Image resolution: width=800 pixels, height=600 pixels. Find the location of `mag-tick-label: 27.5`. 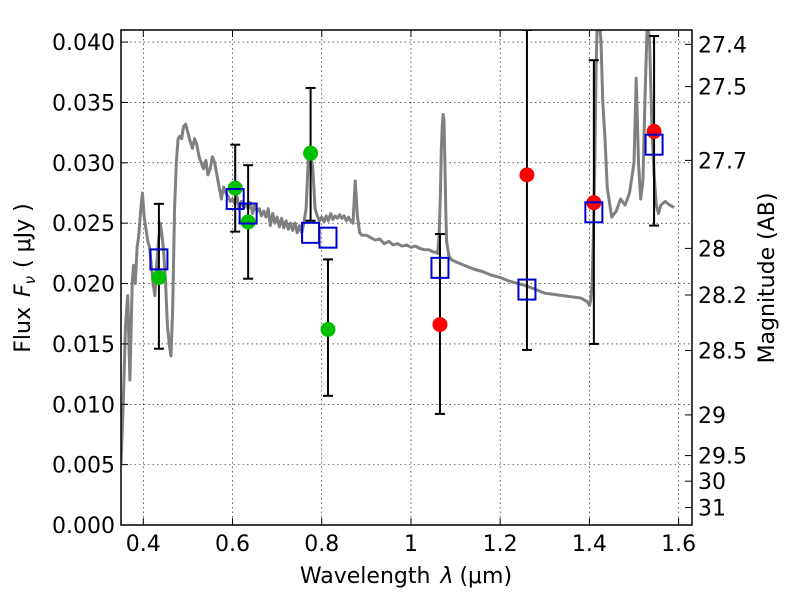

mag-tick-label: 27.5 is located at coordinates (722, 88).